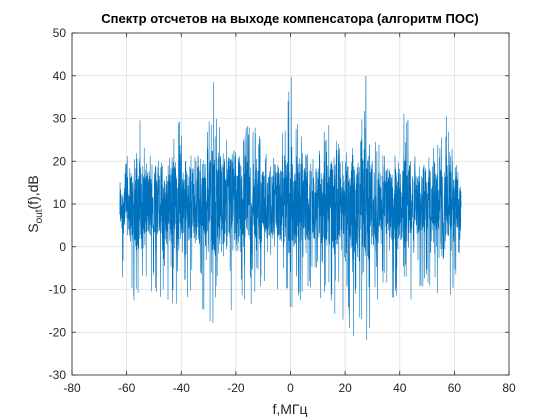 The width and height of the screenshot is (560, 420). What do you see at coordinates (289, 409) in the screenshot?
I see `x-axis-label: f,МГц` at bounding box center [289, 409].